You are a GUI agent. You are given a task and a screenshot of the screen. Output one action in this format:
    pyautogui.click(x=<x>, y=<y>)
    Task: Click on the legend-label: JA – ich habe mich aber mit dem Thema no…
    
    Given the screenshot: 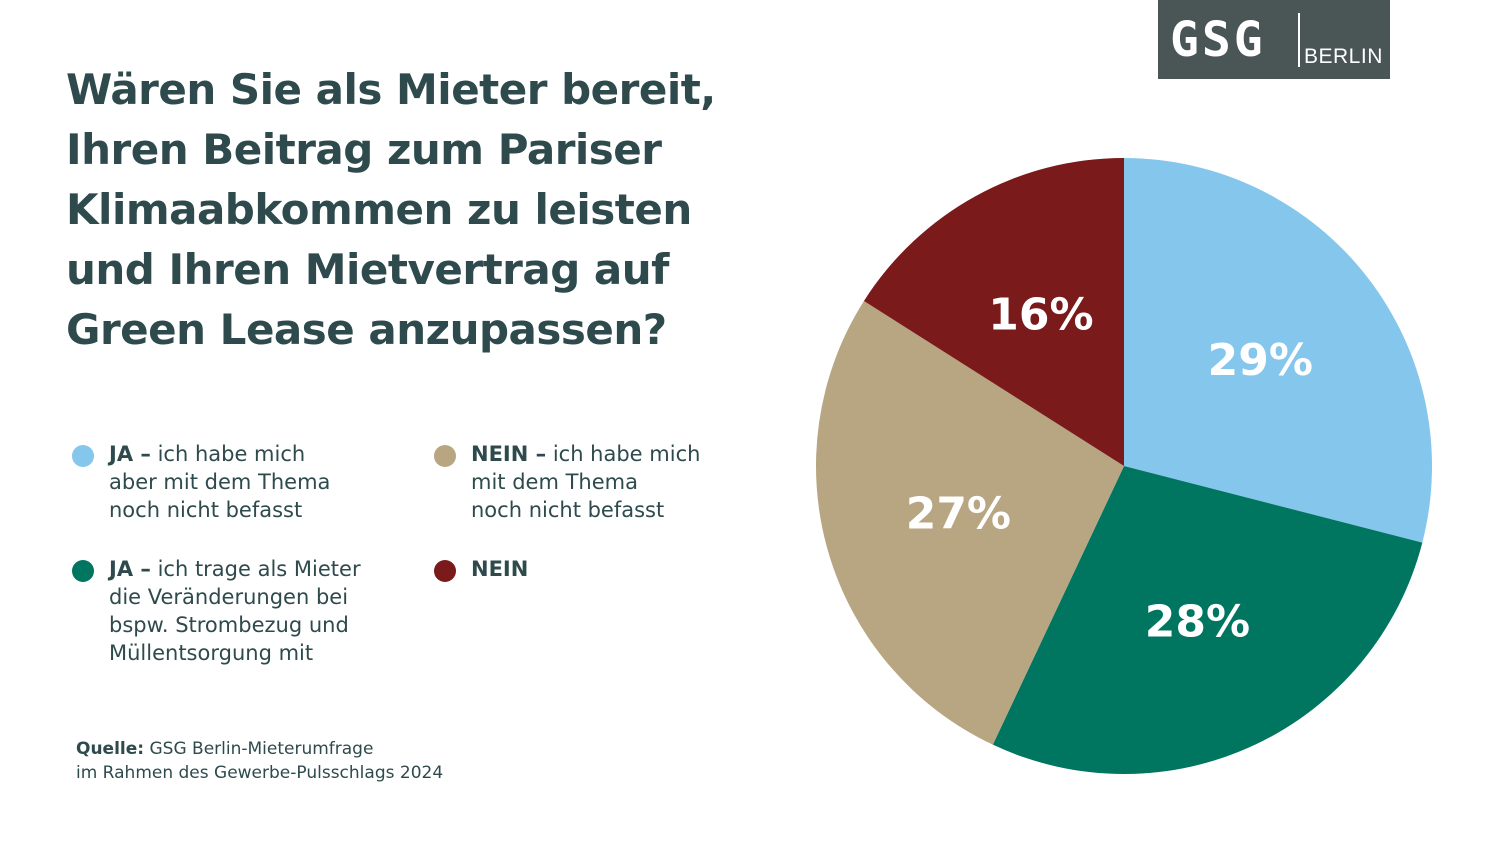 What is the action you would take?
    pyautogui.click(x=219, y=482)
    